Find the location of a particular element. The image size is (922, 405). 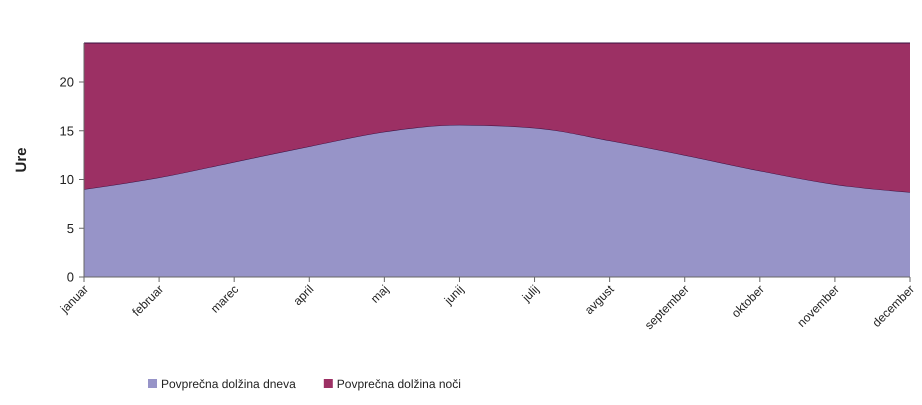

y-tick-label: 15 is located at coordinates (67, 130).